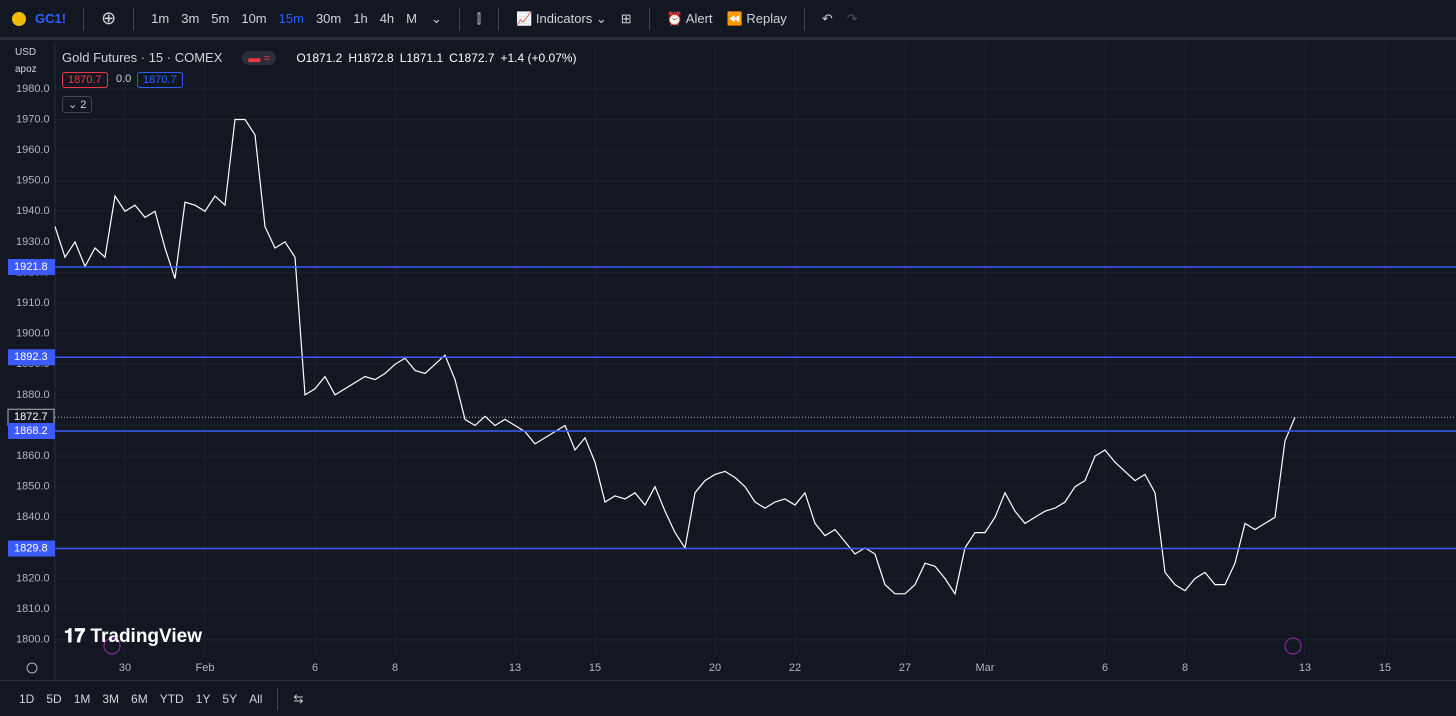 This screenshot has width=1456, height=716. I want to click on interval: 4h, so click(387, 18).